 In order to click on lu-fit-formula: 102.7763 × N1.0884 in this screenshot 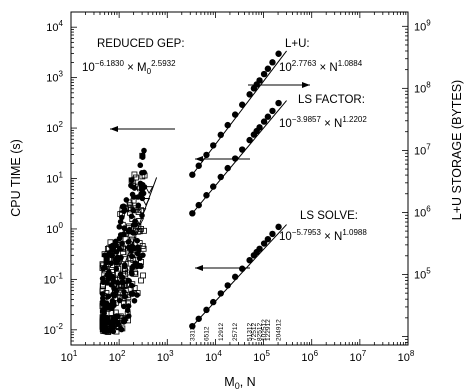, I will do `click(321, 66)`.